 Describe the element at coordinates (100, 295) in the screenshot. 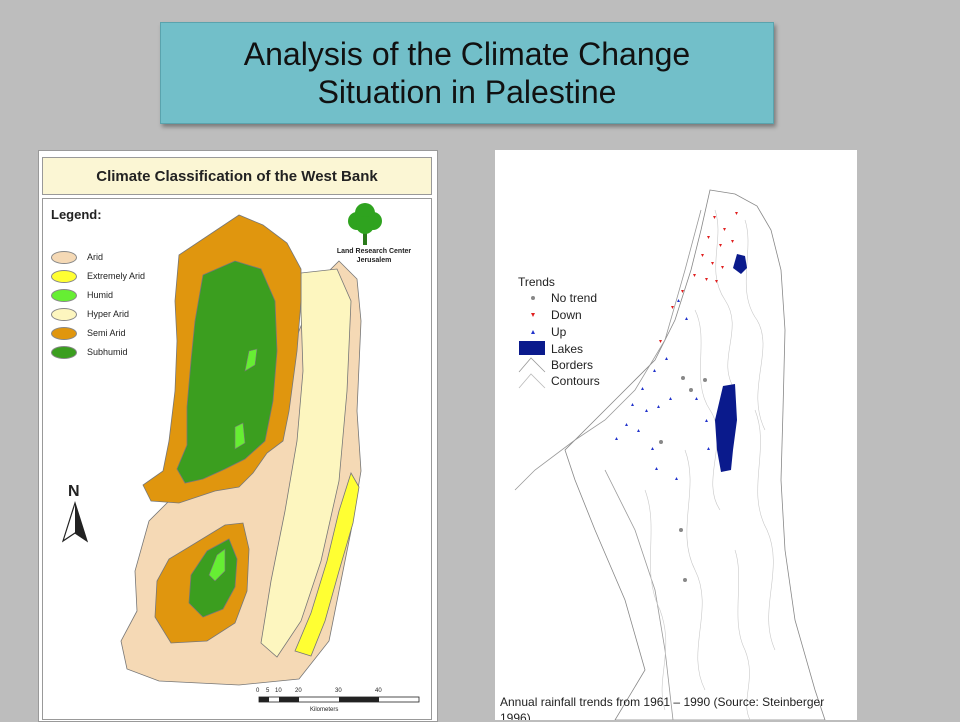

I see `legend-label: Humid` at that location.